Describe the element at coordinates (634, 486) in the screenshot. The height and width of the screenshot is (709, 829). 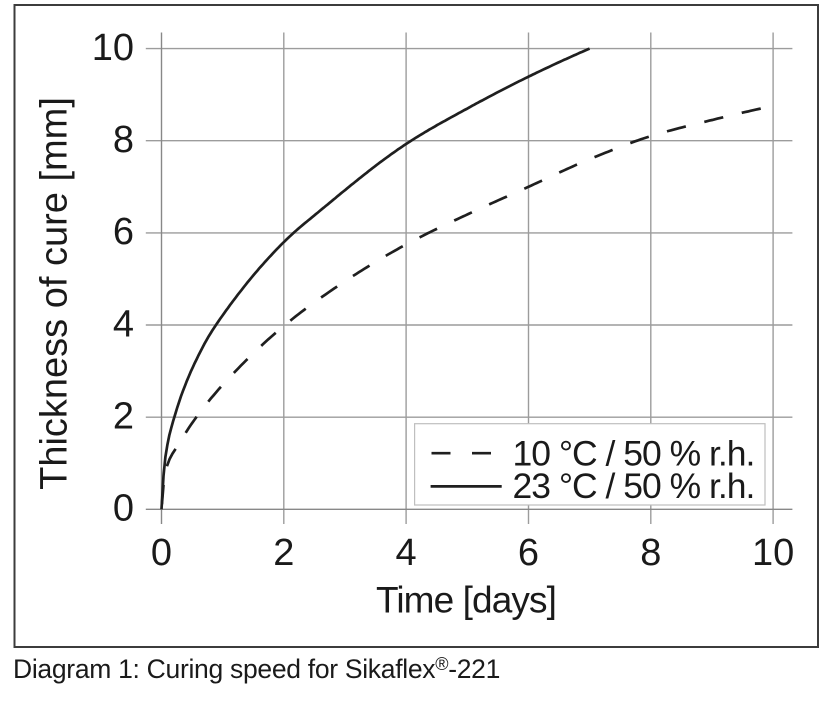
I see `svg-text: 23 °C / 50 % r.h.` at that location.